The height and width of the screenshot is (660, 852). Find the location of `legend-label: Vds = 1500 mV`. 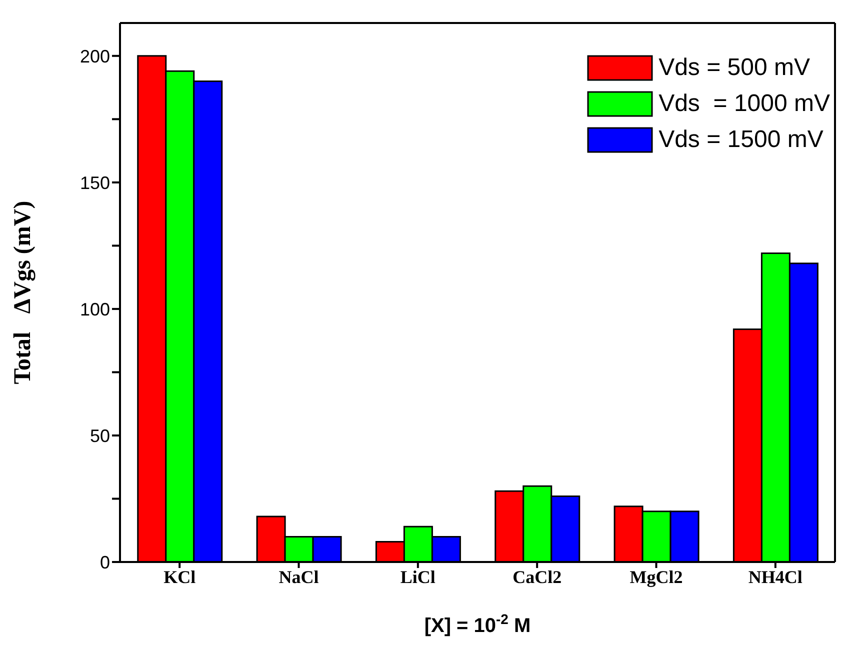

legend-label: Vds = 1500 mV is located at coordinates (741, 140).